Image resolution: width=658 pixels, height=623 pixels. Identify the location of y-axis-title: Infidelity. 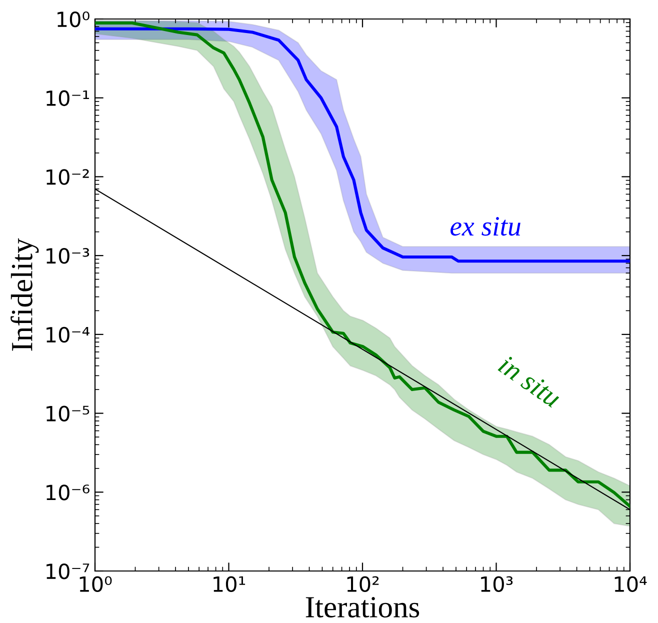
(24, 294).